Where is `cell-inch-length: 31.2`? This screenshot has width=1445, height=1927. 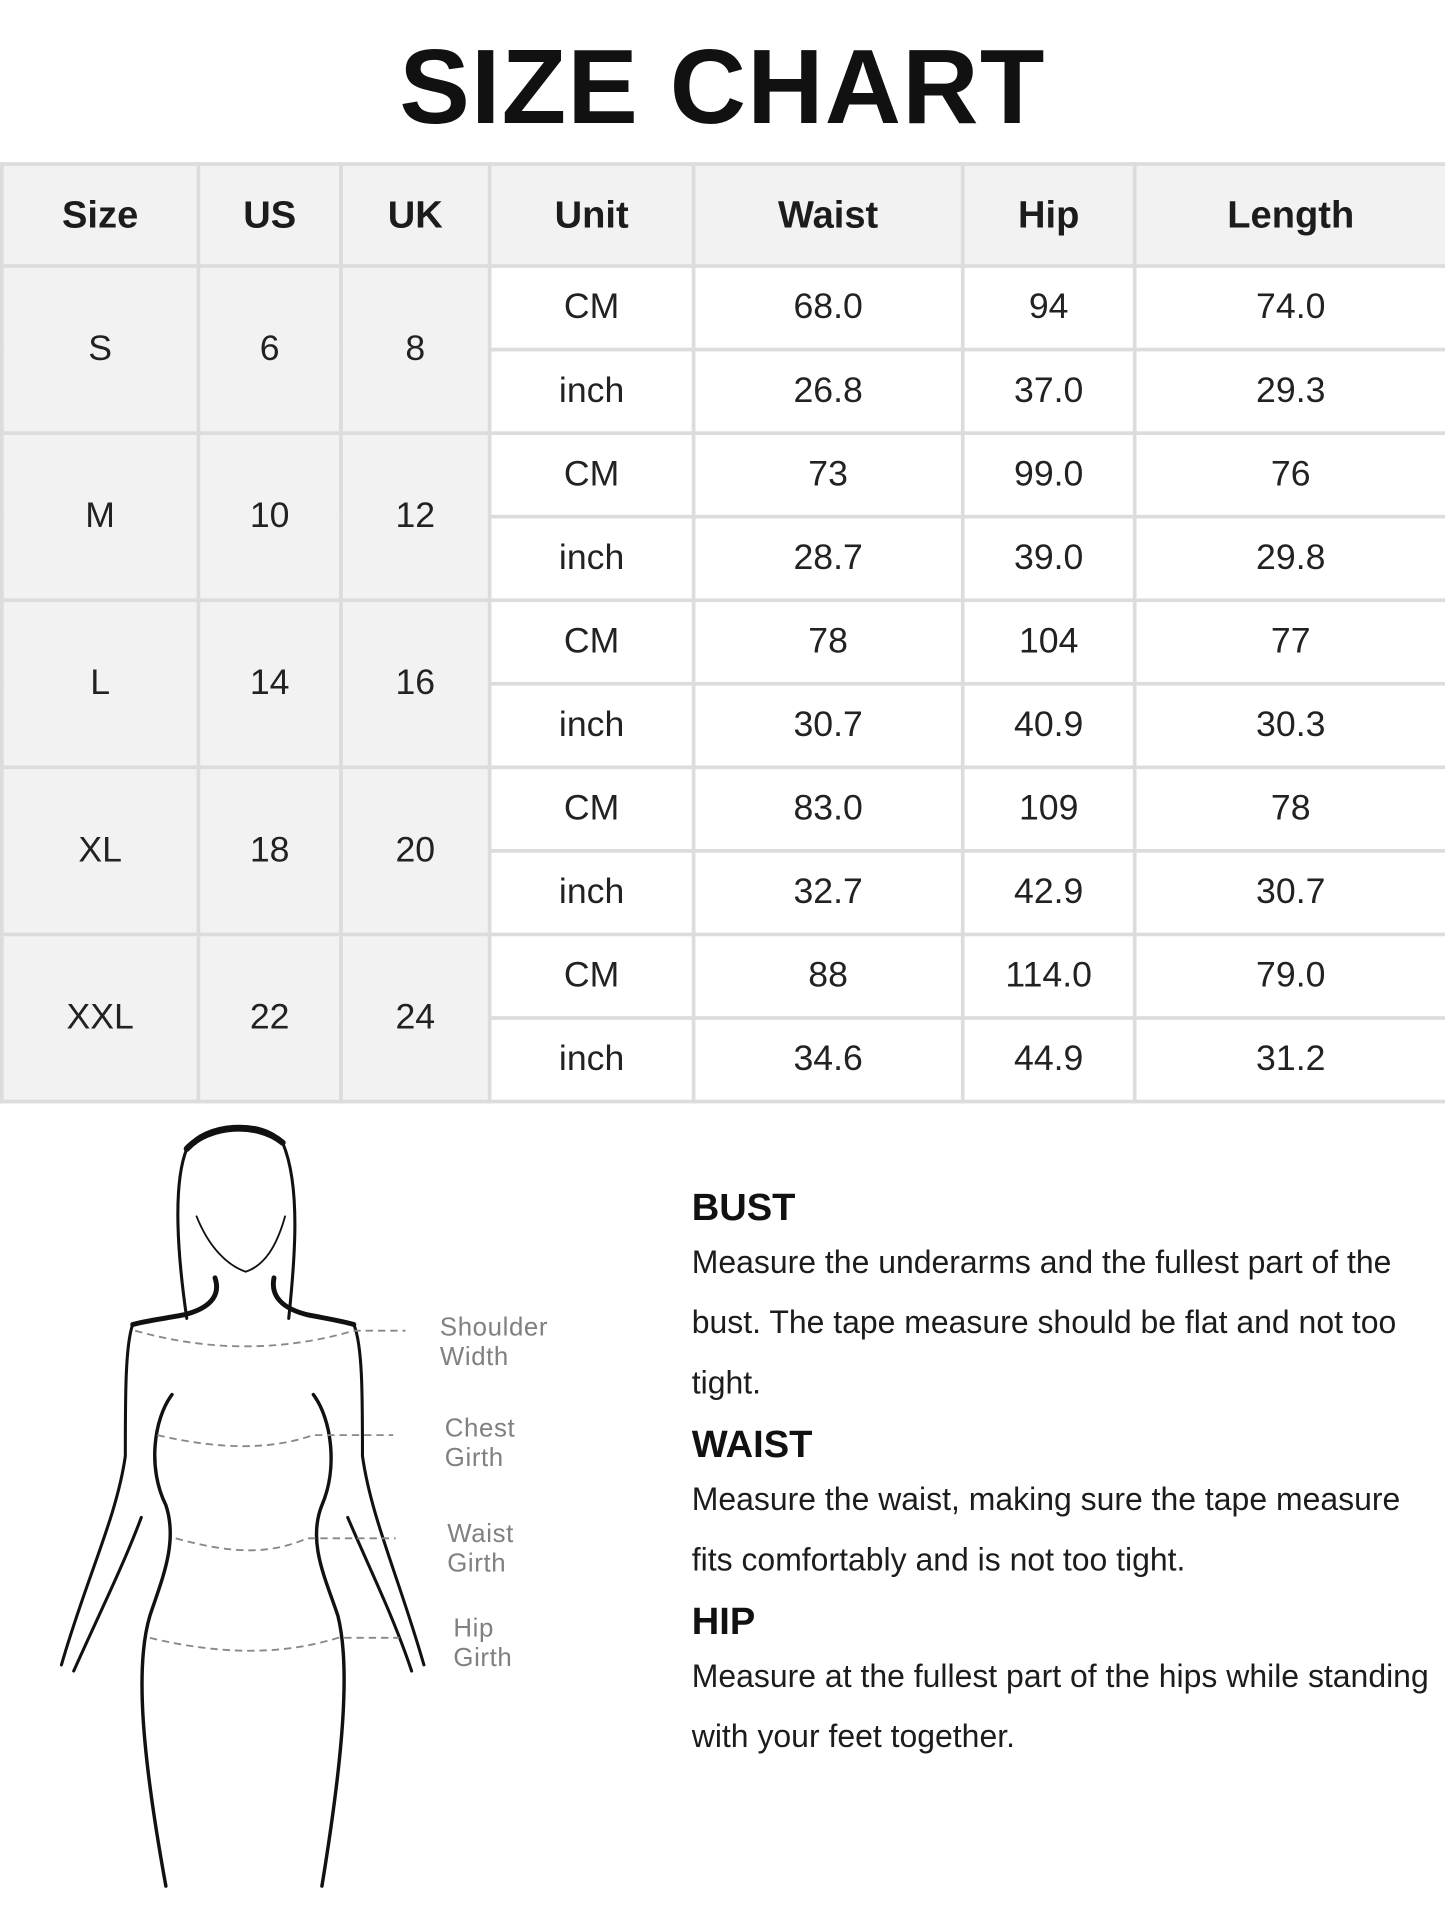 cell-inch-length: 31.2 is located at coordinates (1288, 1060).